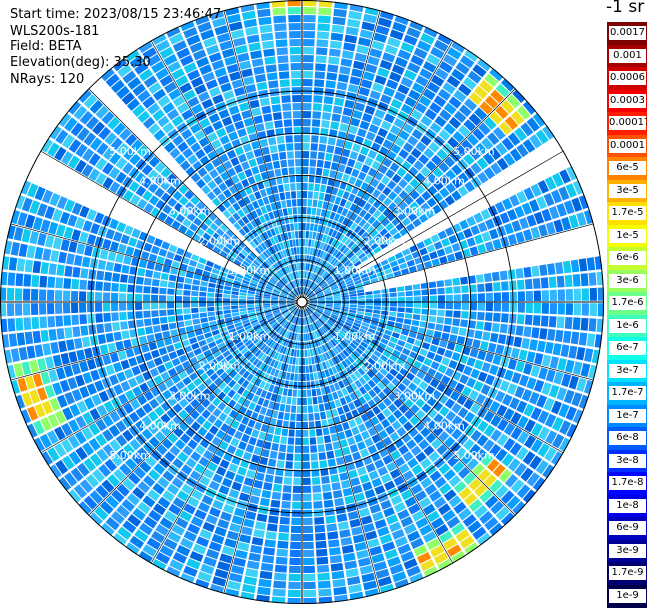 The image size is (647, 608). What do you see at coordinates (130, 455) in the screenshot?
I see `range-ring-label: 5.00km` at bounding box center [130, 455].